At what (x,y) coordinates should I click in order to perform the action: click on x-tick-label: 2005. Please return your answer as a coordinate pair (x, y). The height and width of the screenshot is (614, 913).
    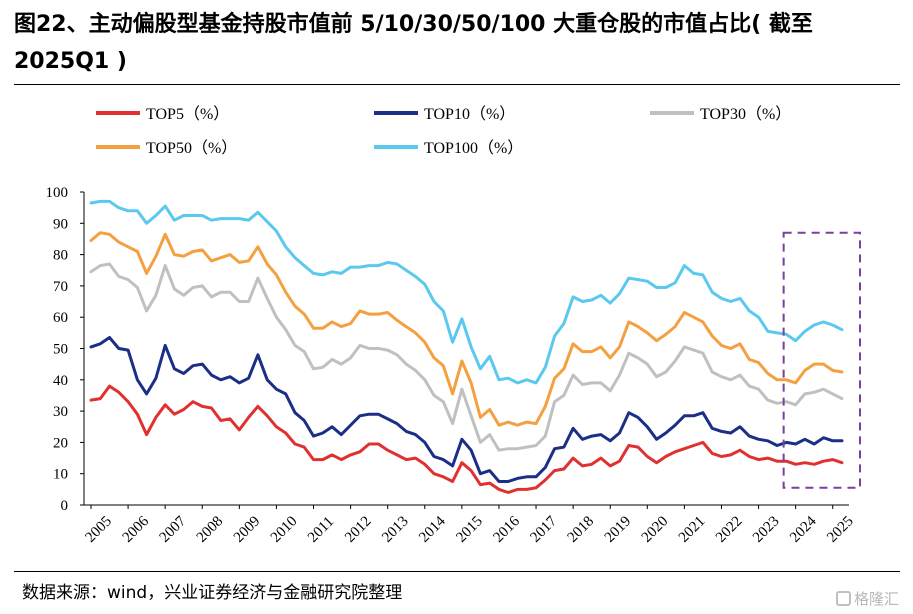
    Looking at the image, I should click on (99, 529).